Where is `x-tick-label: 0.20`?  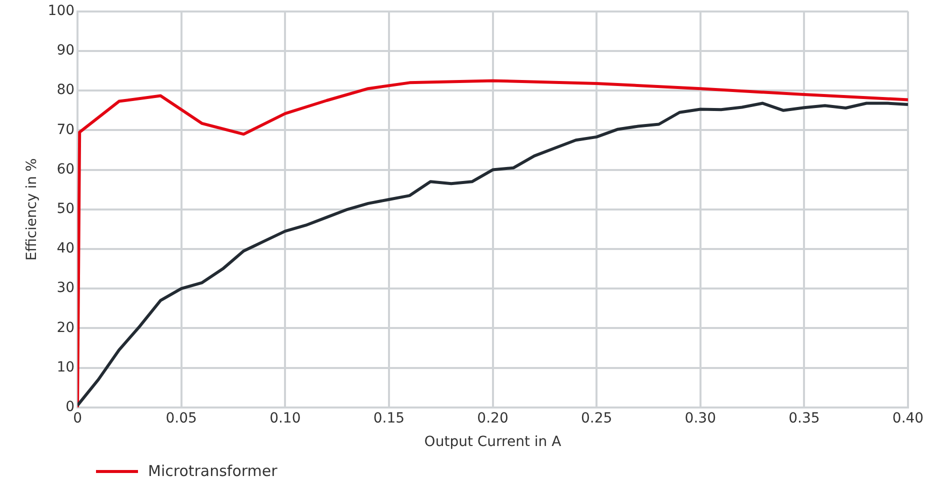
x-tick-label: 0.20 is located at coordinates (492, 418).